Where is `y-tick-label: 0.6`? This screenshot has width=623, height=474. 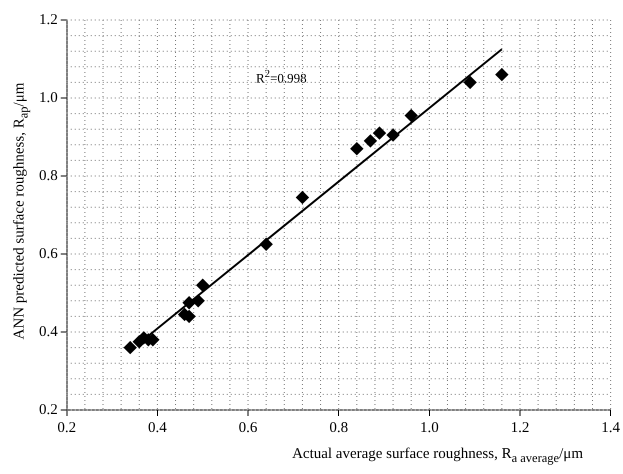 y-tick-label: 0.6 is located at coordinates (48, 254).